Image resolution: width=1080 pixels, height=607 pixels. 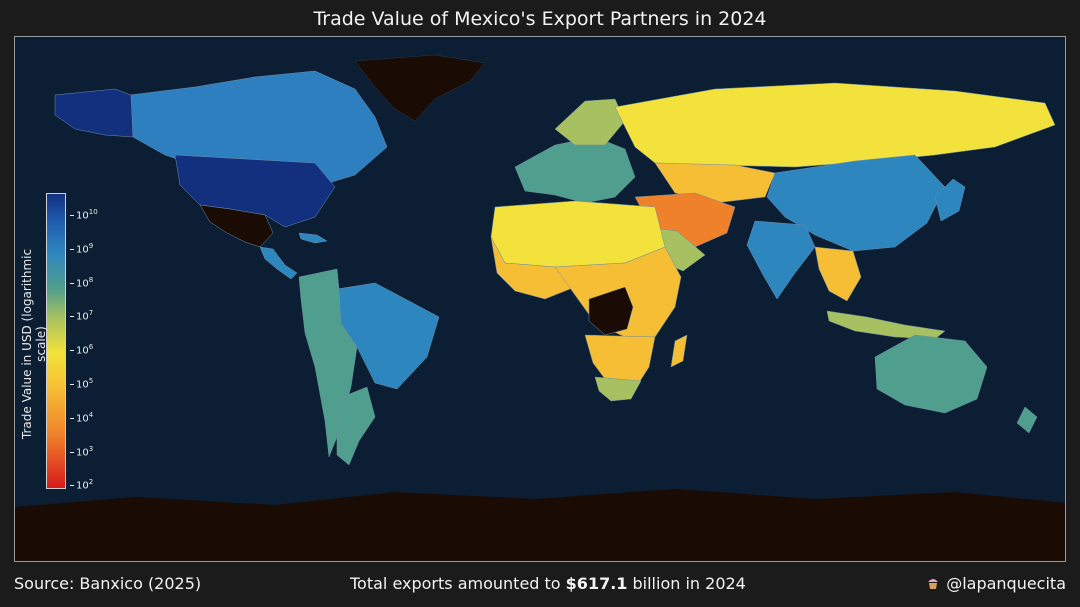 I want to click on country-usa, so click(x=255, y=191).